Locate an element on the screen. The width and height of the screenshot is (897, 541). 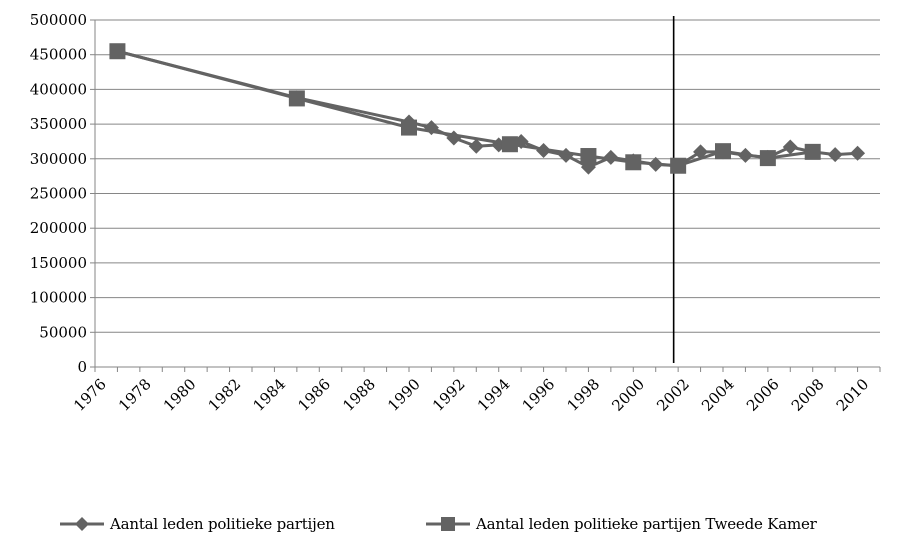
legend-square-marker is located at coordinates (448, 524).